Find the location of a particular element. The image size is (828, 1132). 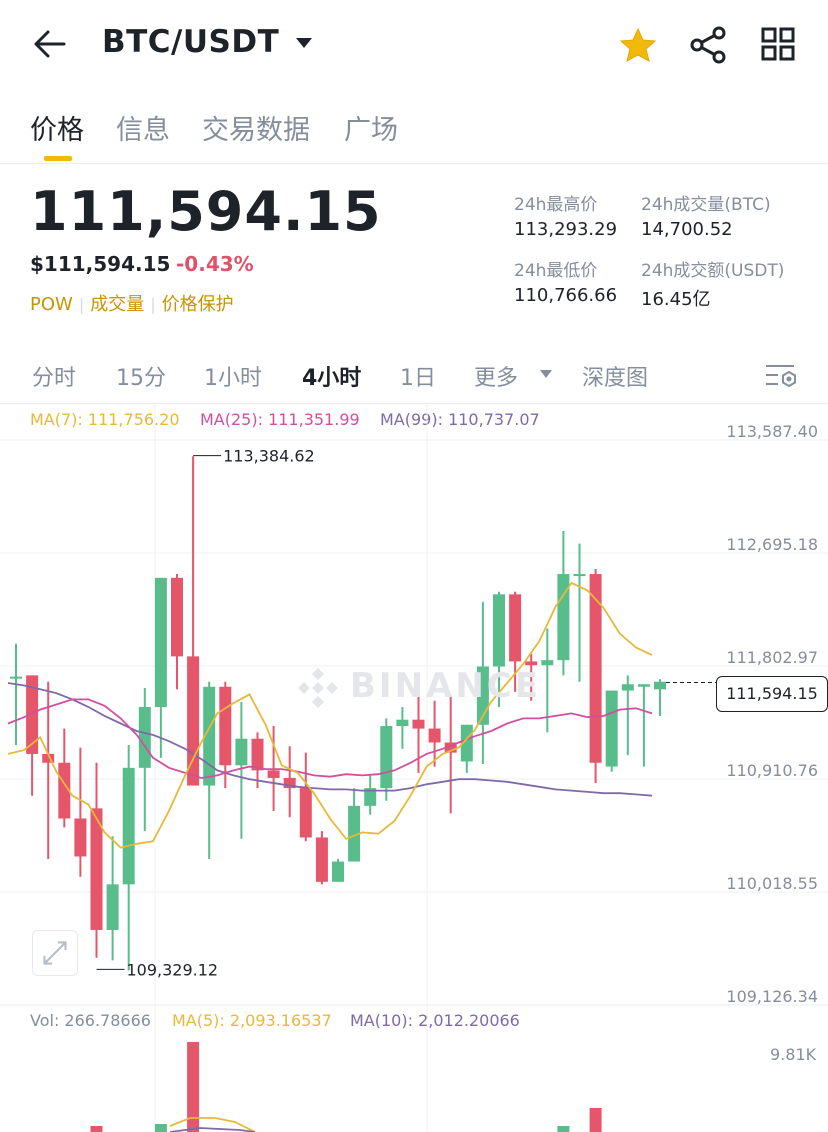

y-tick-label: 110,910.76 is located at coordinates (772, 770).